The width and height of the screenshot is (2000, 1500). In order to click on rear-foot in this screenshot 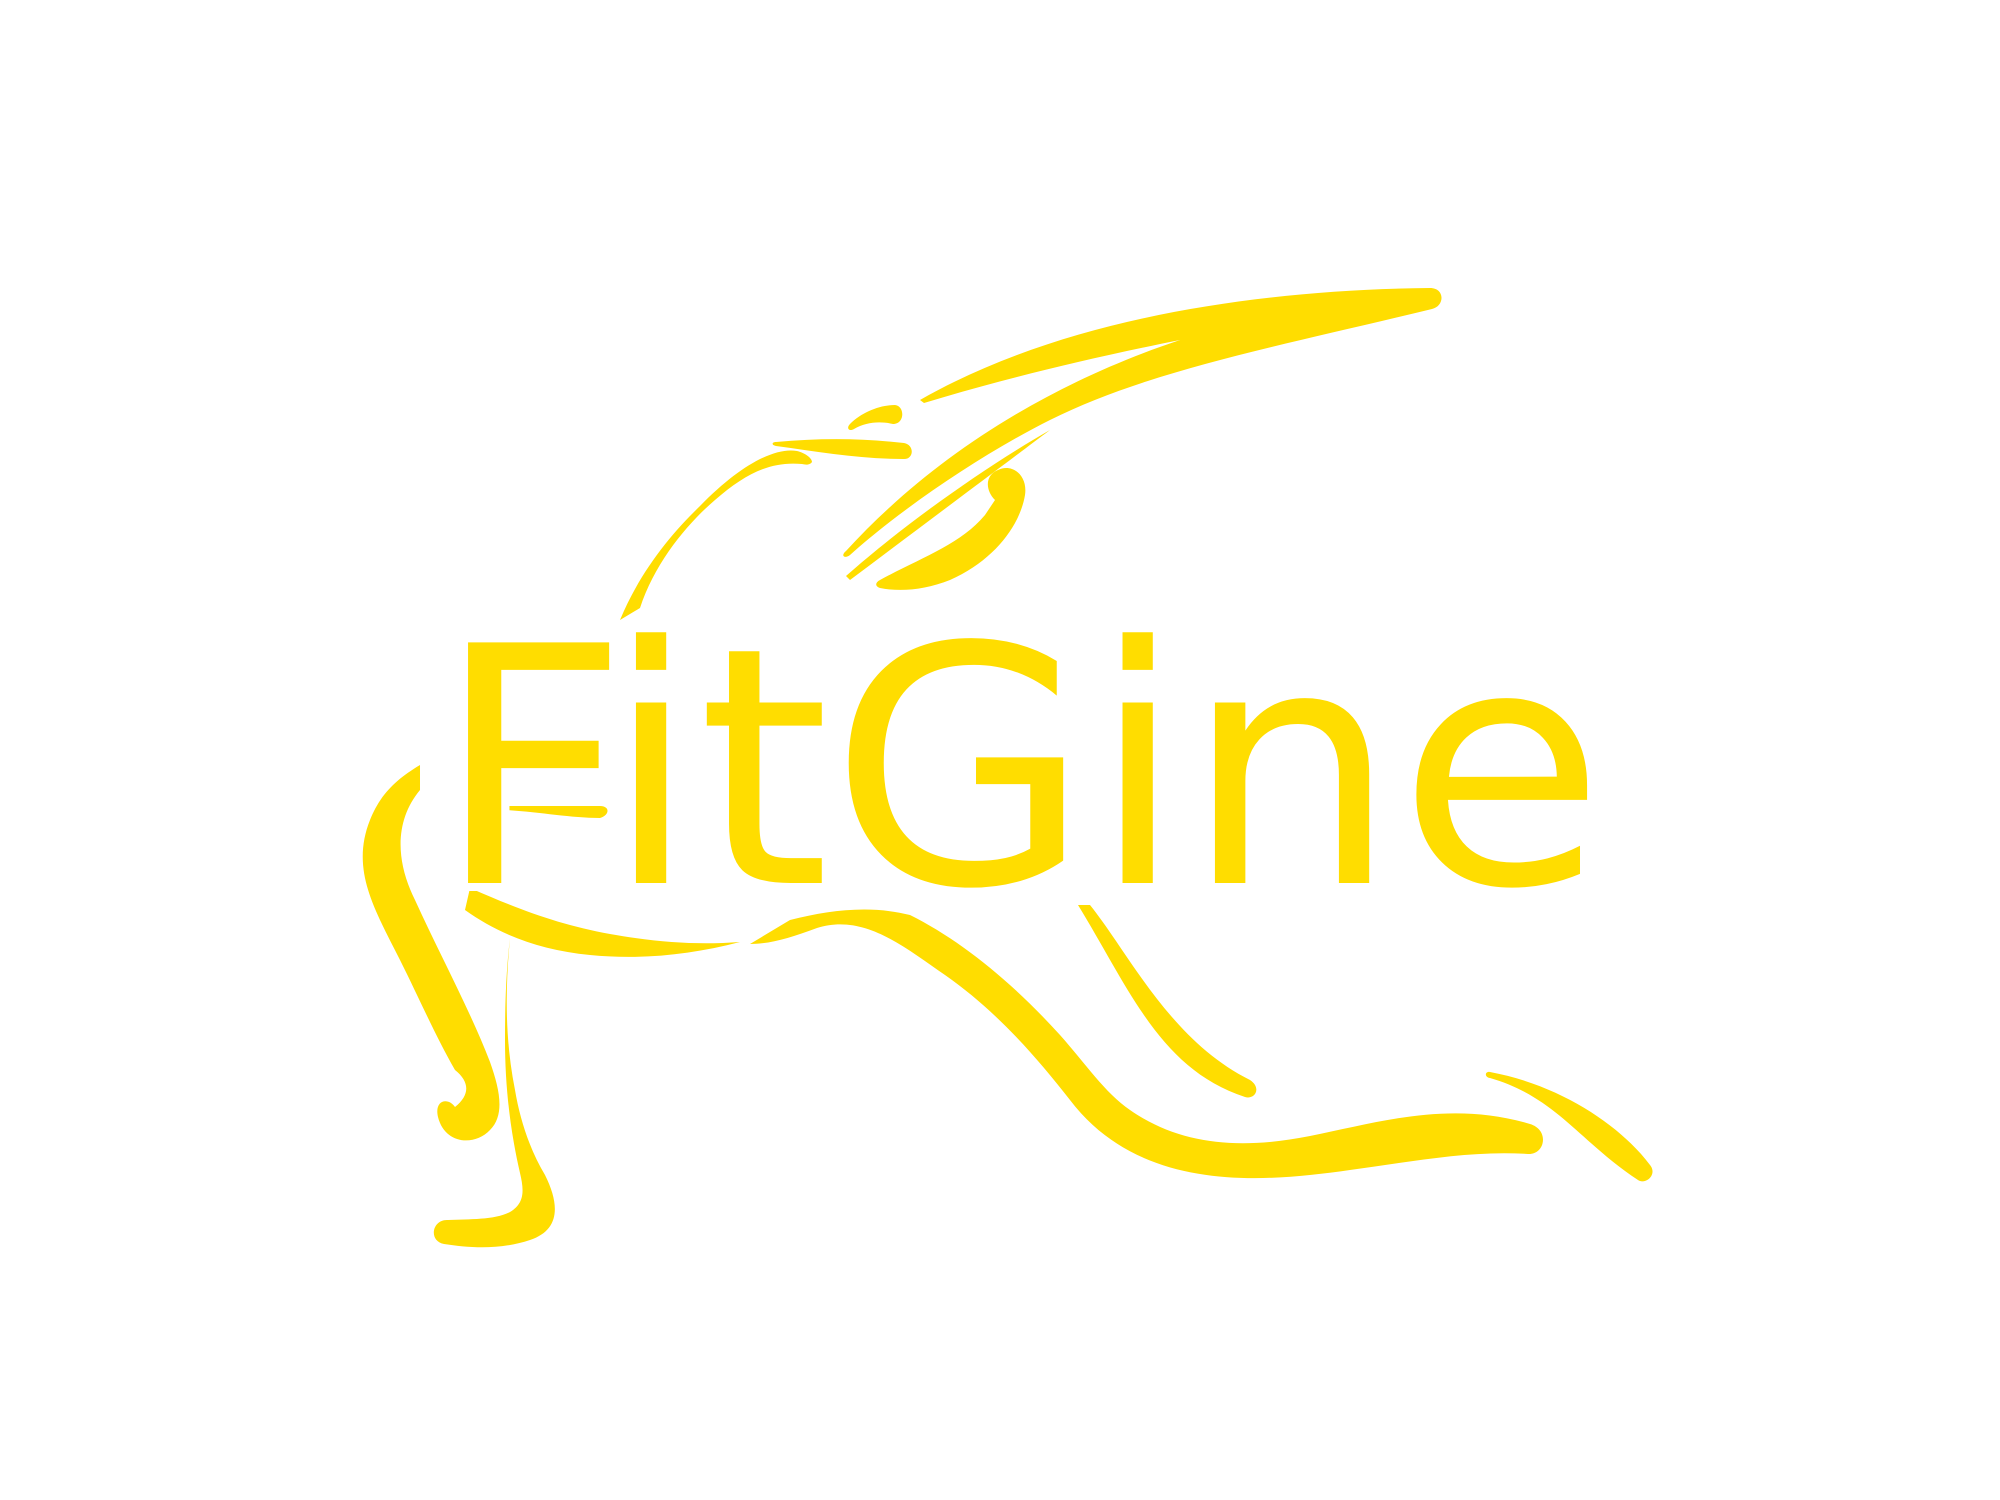, I will do `click(431, 953)`.